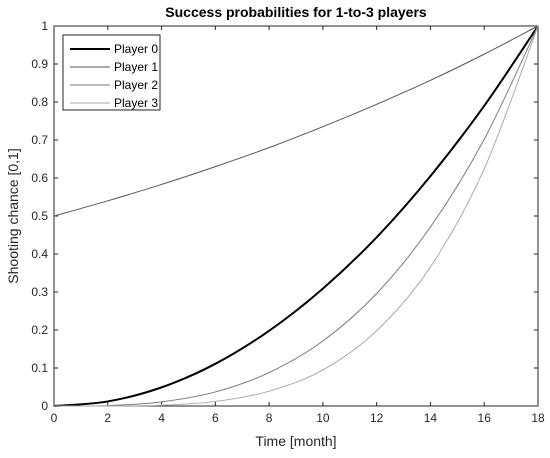  Describe the element at coordinates (296, 12) in the screenshot. I see `chart-title: Success probabilities for 1-to-3 players` at that location.